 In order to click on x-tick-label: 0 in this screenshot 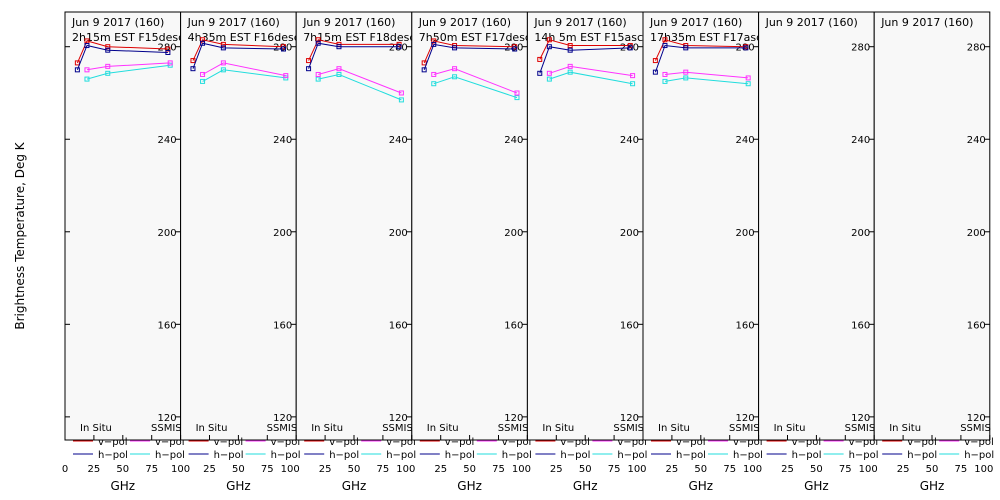, I will do `click(65, 469)`.